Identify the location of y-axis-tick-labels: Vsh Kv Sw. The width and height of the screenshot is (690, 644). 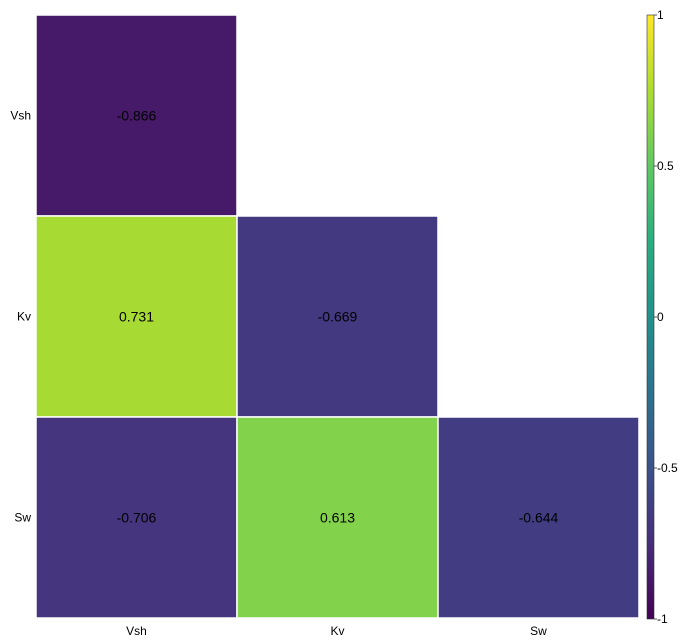
(20, 317).